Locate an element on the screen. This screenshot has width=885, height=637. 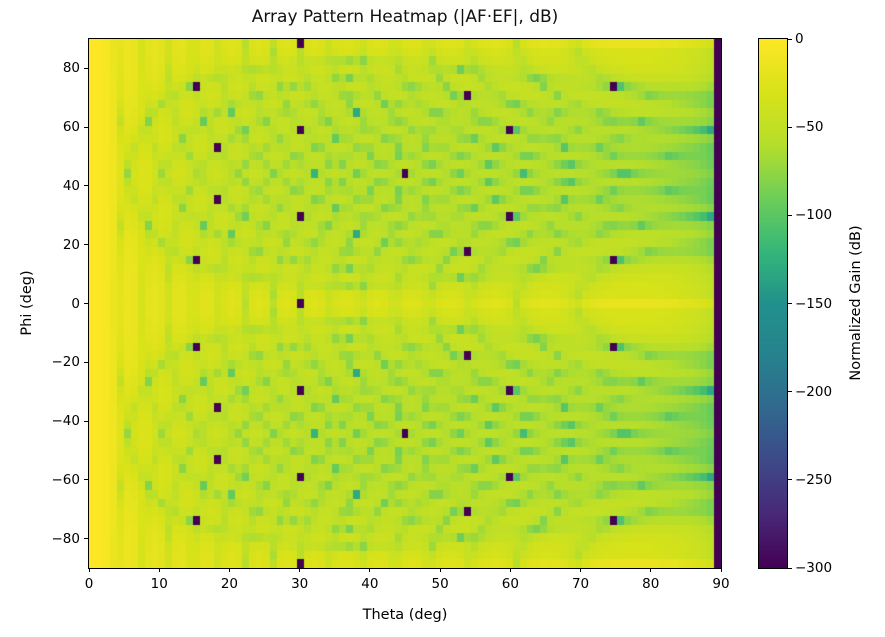
colorbar-tick-label: −100 is located at coordinates (814, 215).